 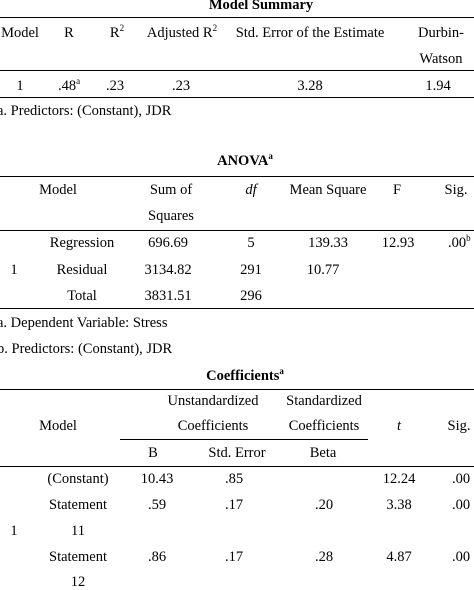 What do you see at coordinates (323, 270) in the screenshot?
I see `cell-mean-square: 10.77` at bounding box center [323, 270].